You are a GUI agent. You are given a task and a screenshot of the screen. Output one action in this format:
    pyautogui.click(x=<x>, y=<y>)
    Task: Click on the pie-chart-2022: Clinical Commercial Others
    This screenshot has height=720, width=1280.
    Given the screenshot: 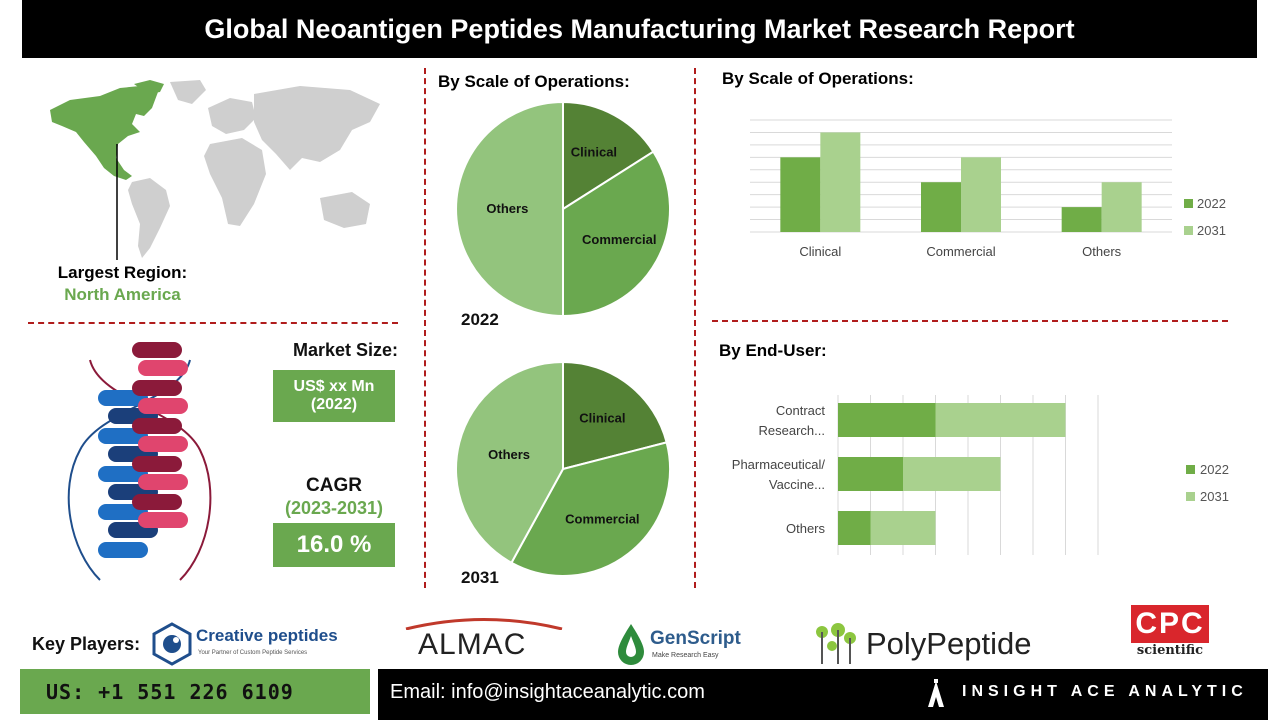 What is the action you would take?
    pyautogui.click(x=563, y=209)
    